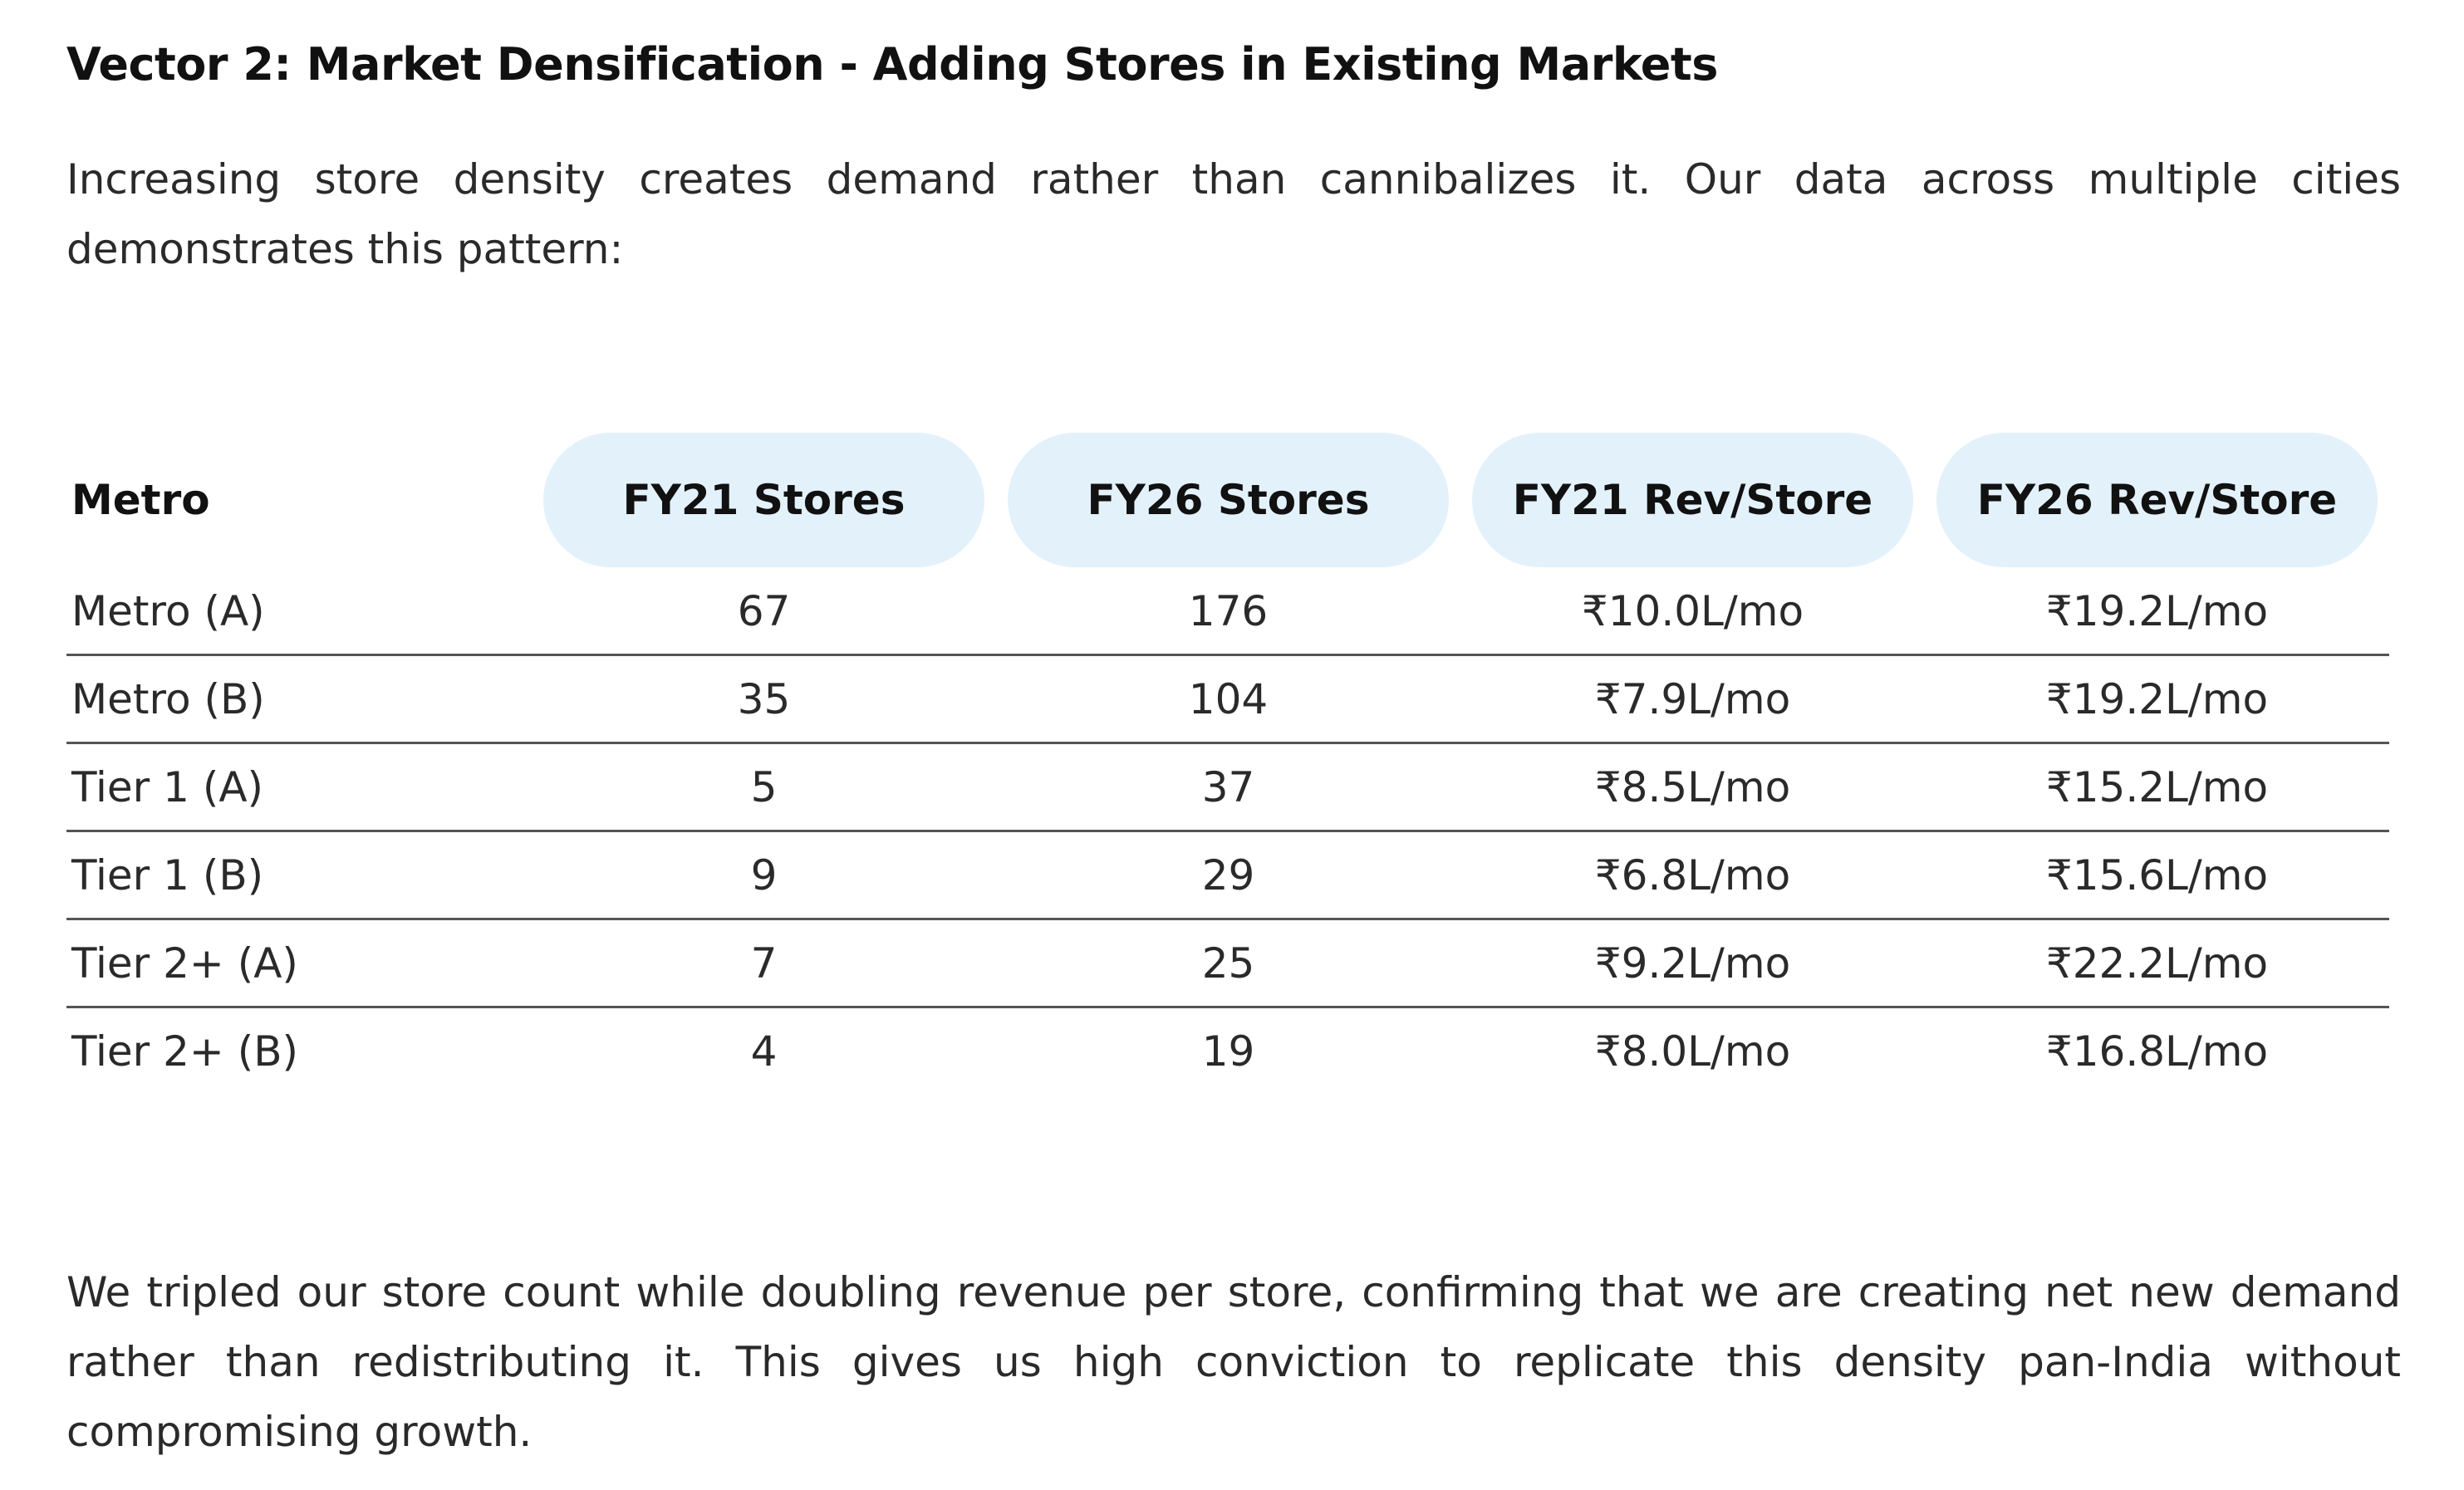 This screenshot has height=1490, width=2464. What do you see at coordinates (1692, 1051) in the screenshot?
I see `fy21-rev-cell: ₹8.0L/mo` at bounding box center [1692, 1051].